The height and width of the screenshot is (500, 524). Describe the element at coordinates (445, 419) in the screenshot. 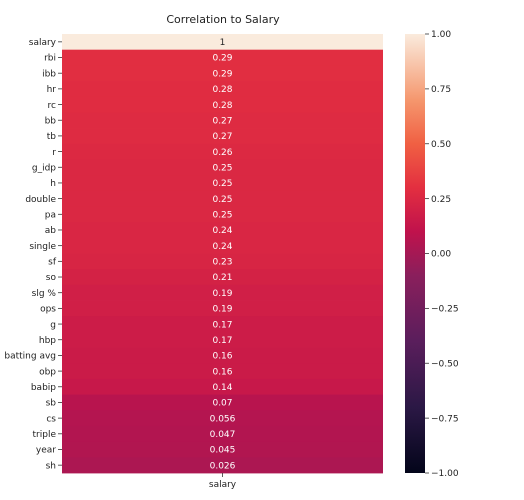

I see `colorbar-tick-label: −0.75` at that location.